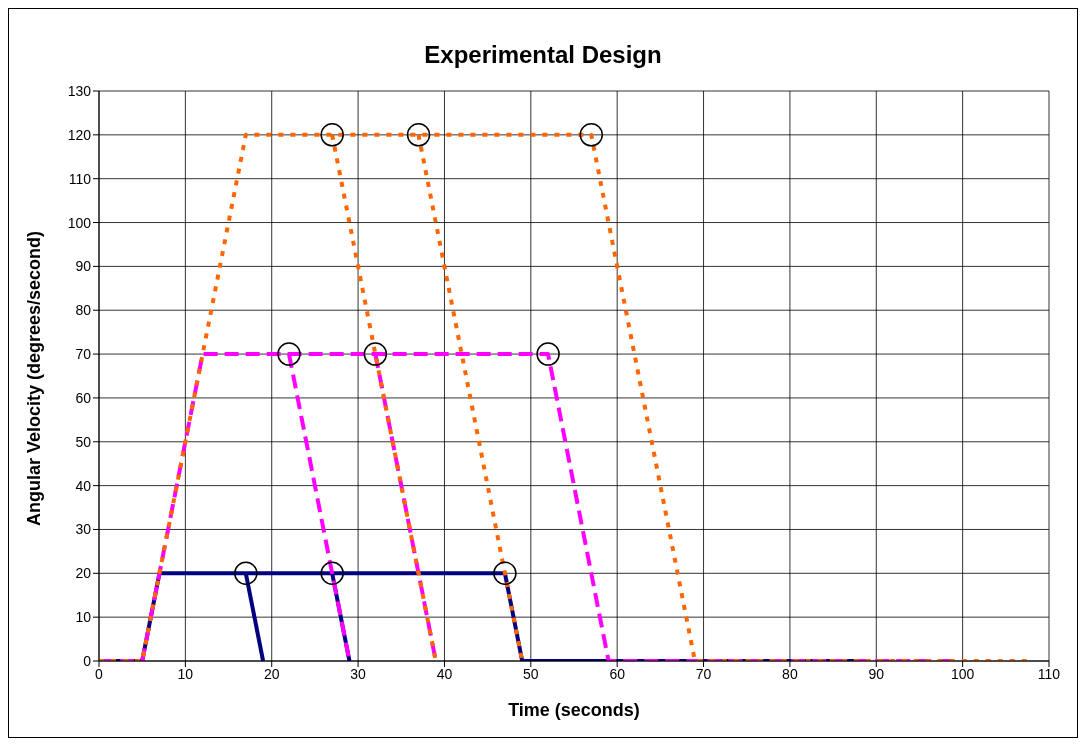  I want to click on y-tick-label: 90, so click(83, 266).